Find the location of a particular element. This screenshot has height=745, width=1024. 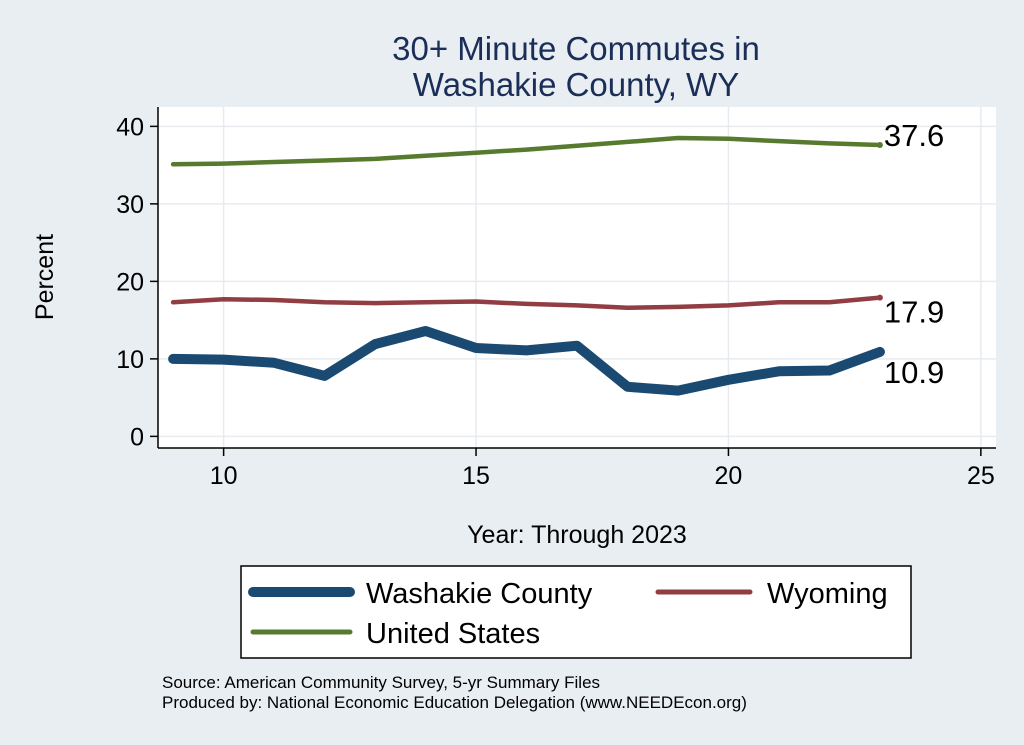

chart-title-line-2: Washakie County, WY is located at coordinates (576, 84).